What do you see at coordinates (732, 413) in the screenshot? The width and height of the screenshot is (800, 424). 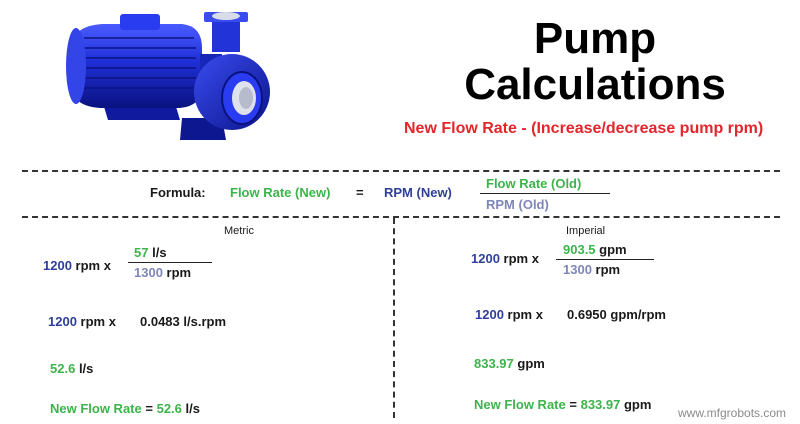 I see `watermark: www.mfgrobots.com` at bounding box center [732, 413].